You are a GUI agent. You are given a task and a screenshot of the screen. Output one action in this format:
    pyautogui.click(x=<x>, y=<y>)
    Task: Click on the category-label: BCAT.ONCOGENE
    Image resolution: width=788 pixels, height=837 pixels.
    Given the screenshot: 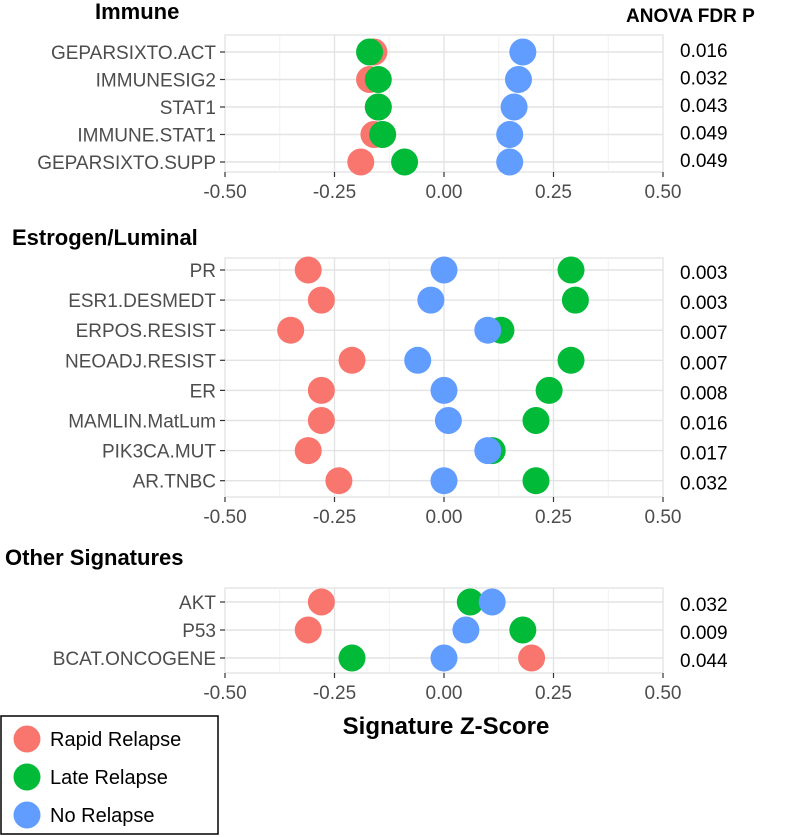 What is the action you would take?
    pyautogui.click(x=134, y=659)
    